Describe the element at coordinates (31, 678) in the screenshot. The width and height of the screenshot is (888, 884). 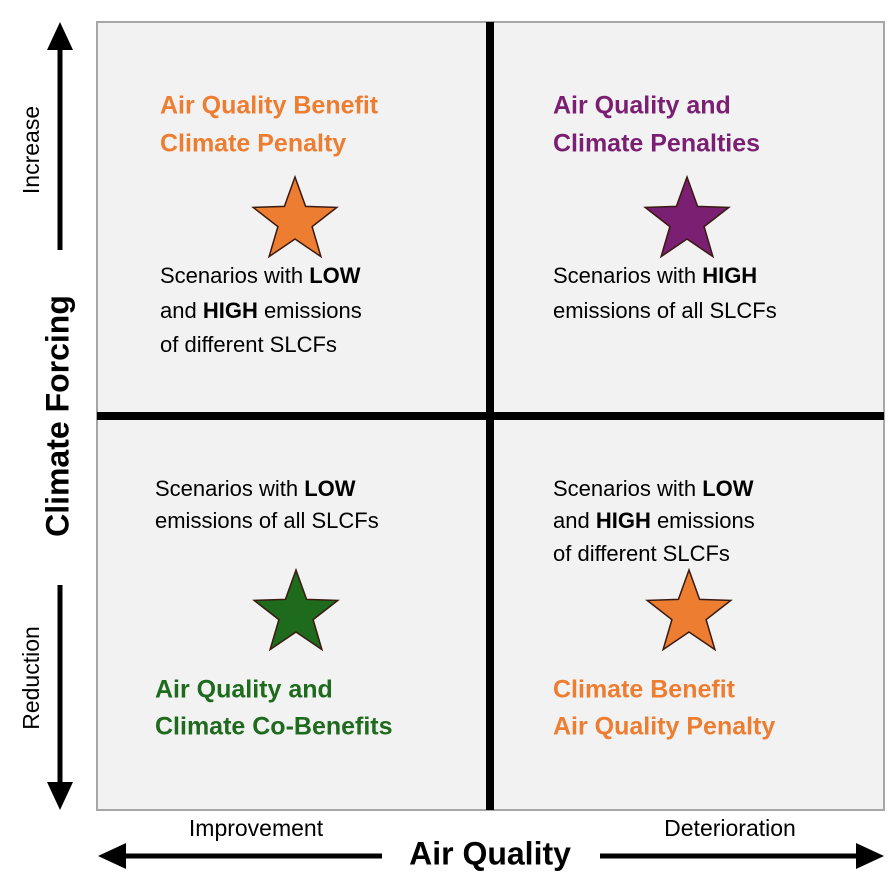
I see `y-bottom-label: Reduction` at that location.